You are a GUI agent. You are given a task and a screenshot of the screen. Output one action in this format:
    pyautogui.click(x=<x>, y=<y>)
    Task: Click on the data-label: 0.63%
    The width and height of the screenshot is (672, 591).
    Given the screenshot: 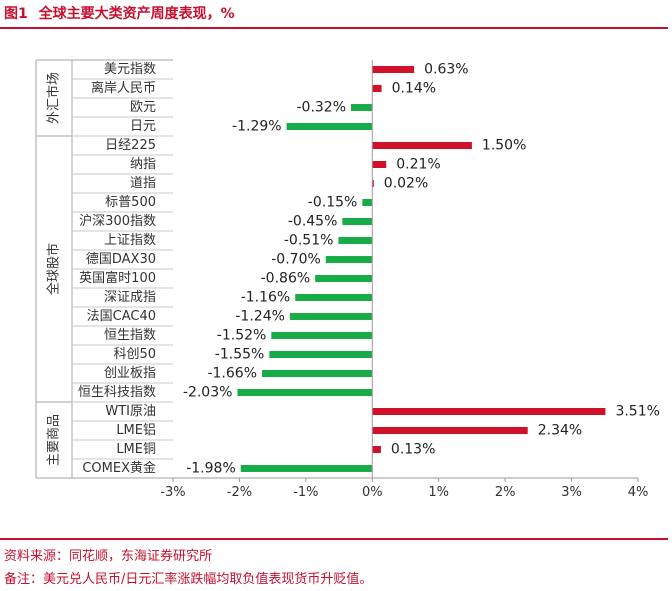 What is the action you would take?
    pyautogui.click(x=446, y=70)
    